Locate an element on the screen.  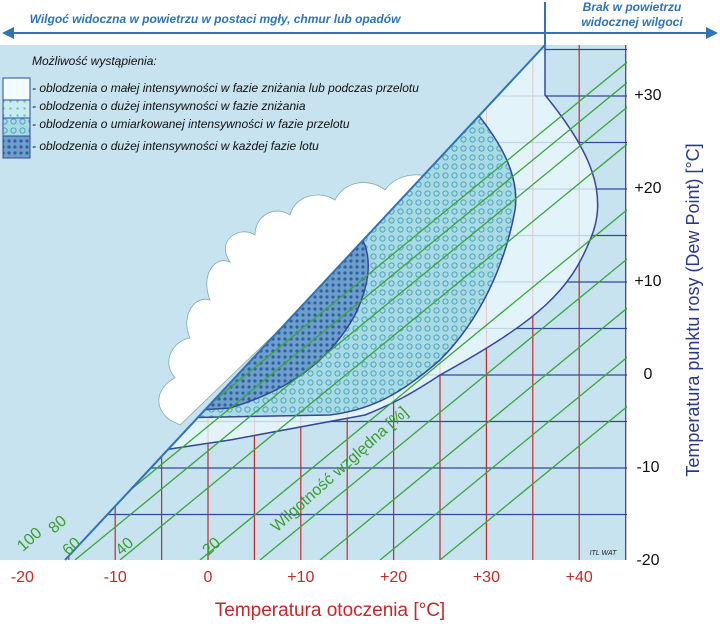
x-tick-label: +10 is located at coordinates (300, 577).